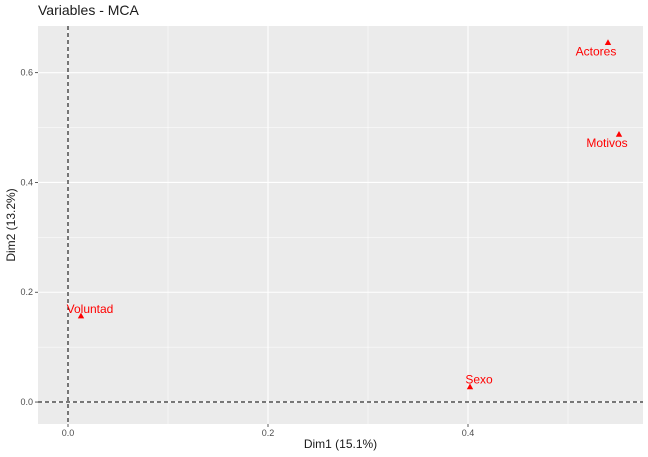 This screenshot has width=648, height=457. What do you see at coordinates (88, 10) in the screenshot?
I see `chart-title: Variables - MCA` at bounding box center [88, 10].